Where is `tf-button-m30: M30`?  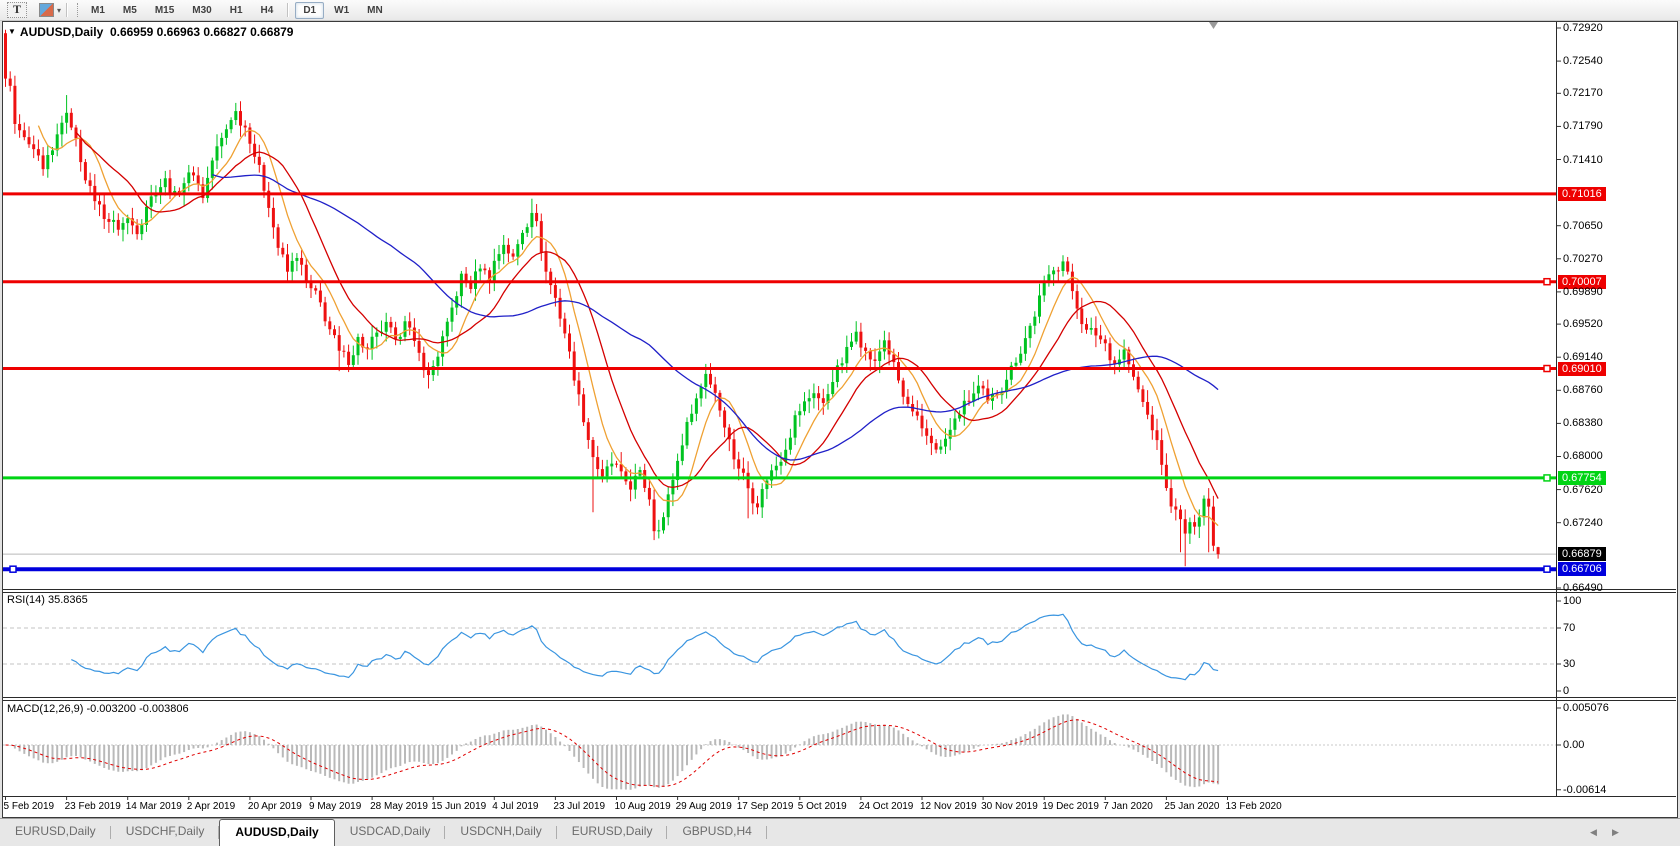
tf-button-m30: M30 is located at coordinates (202, 10).